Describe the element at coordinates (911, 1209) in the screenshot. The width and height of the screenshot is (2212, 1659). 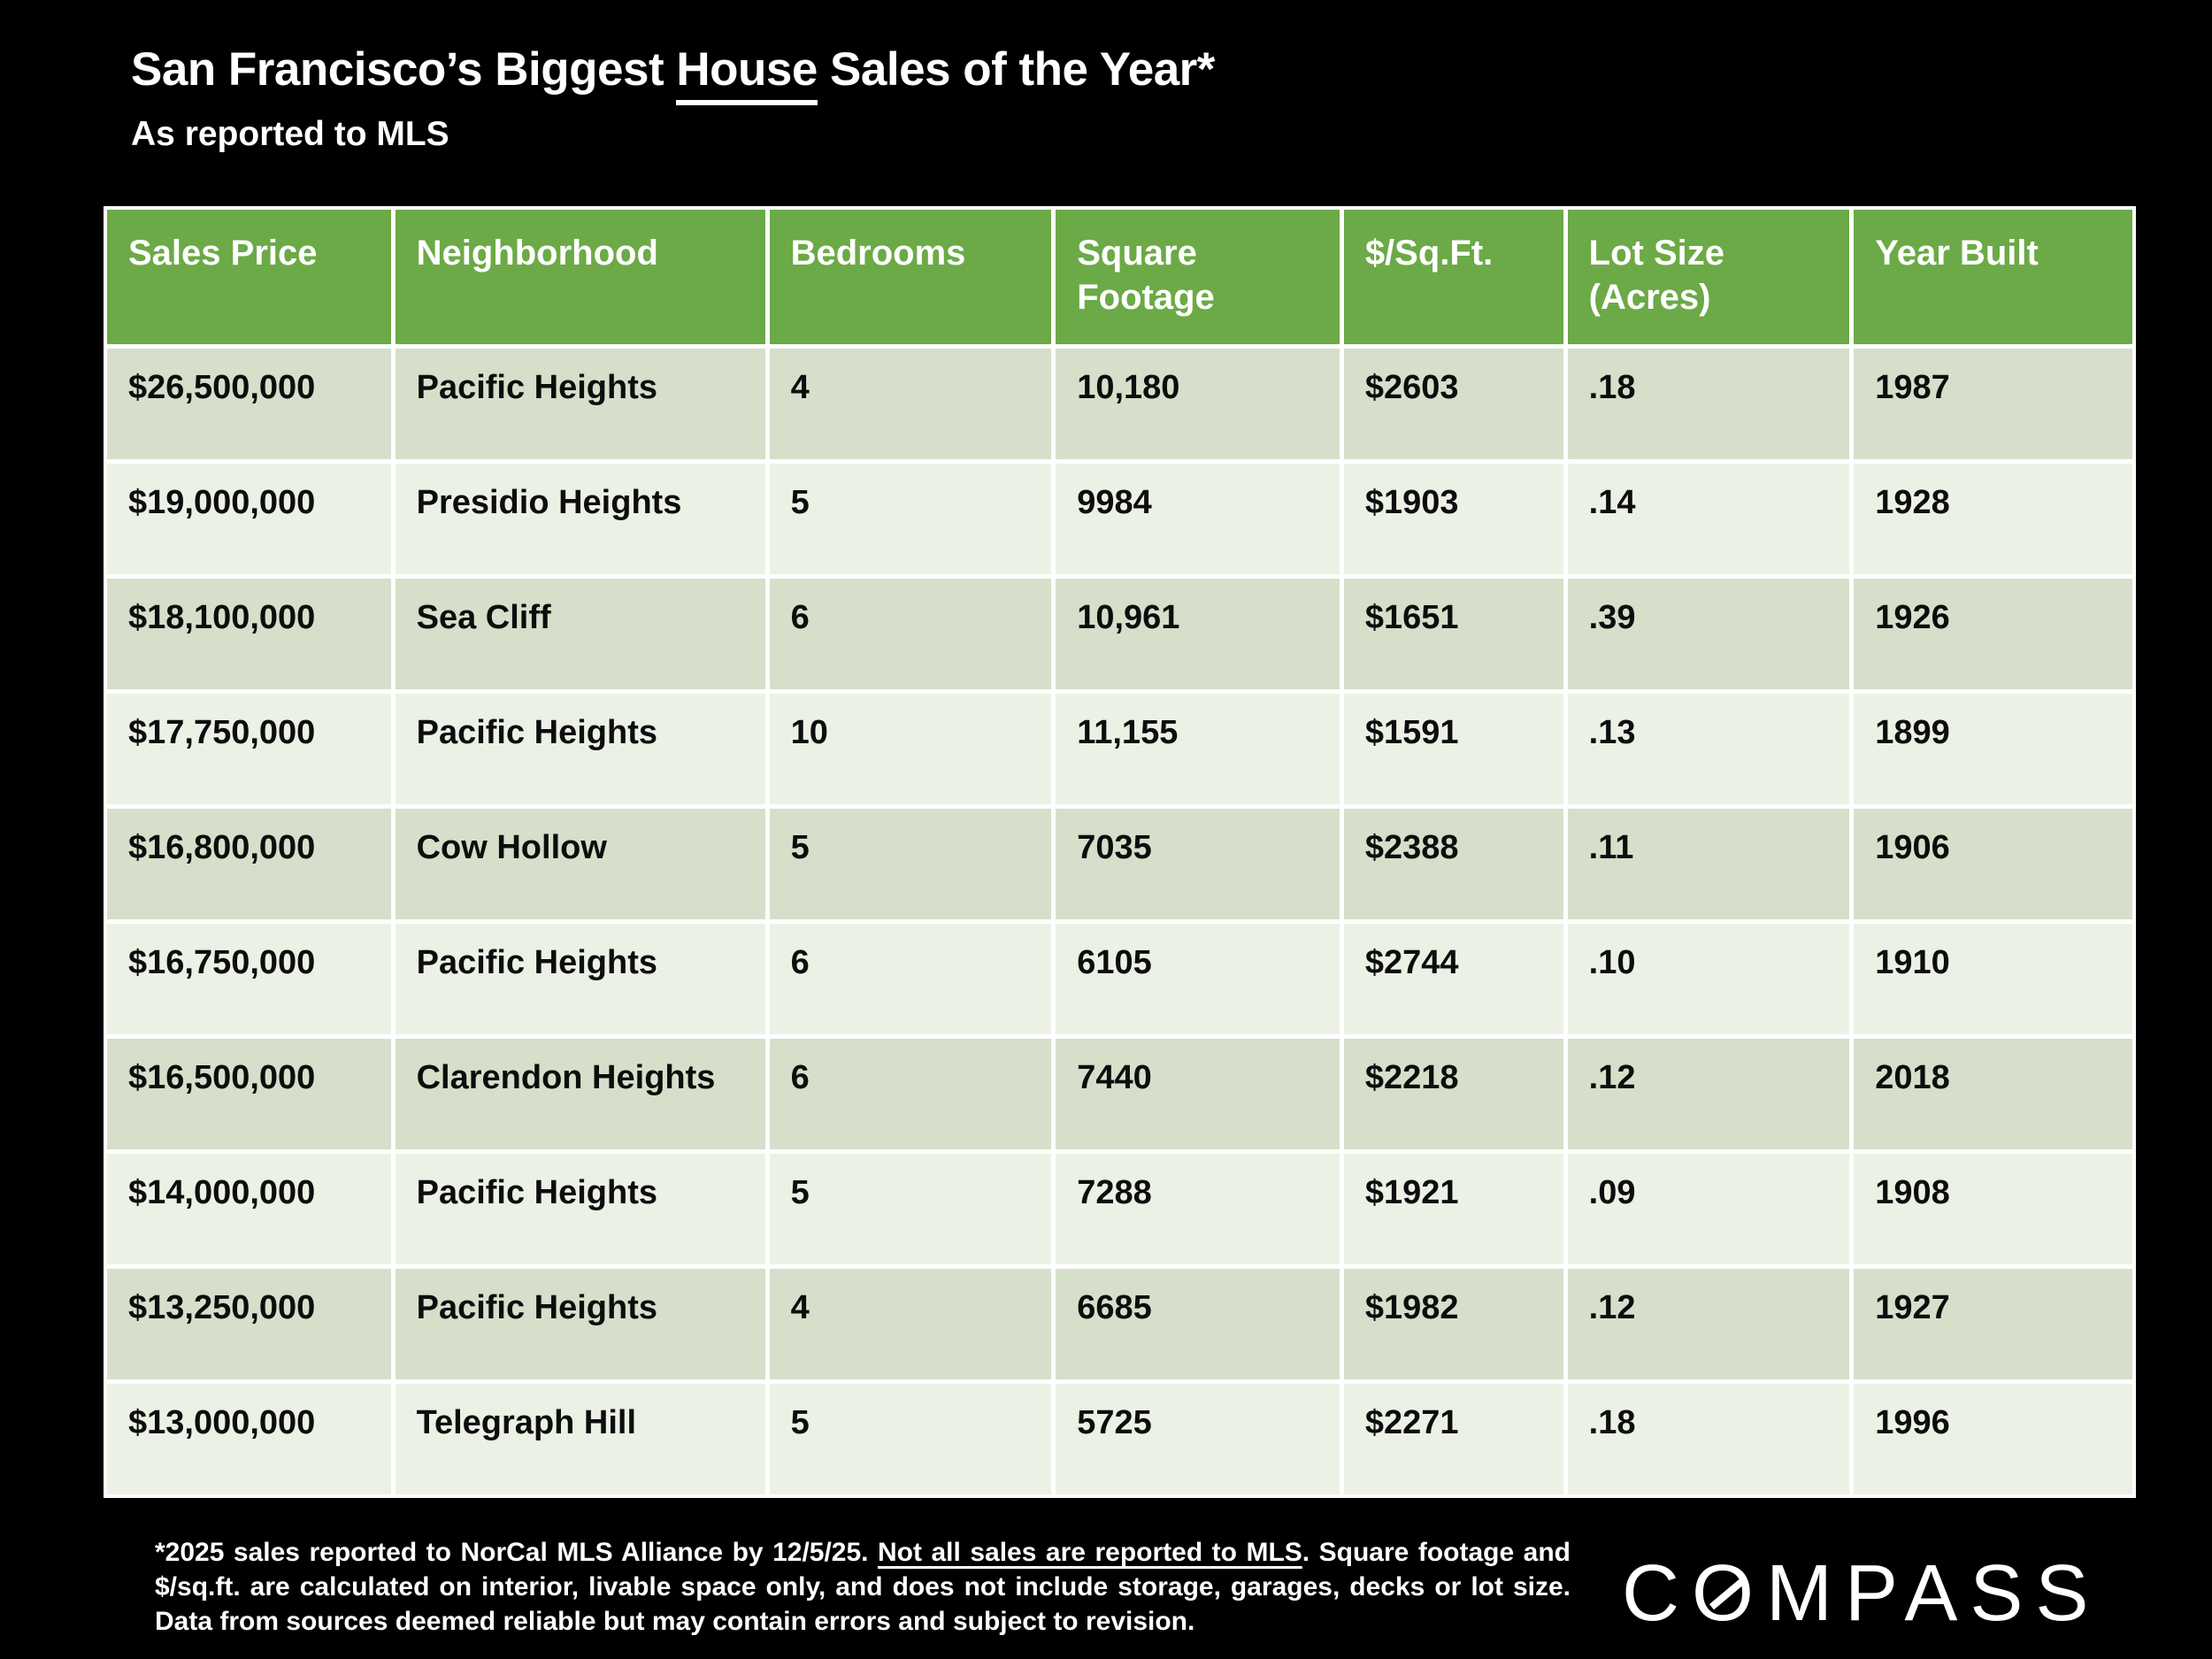
I see `table-cell-row8-col3: 5` at that location.